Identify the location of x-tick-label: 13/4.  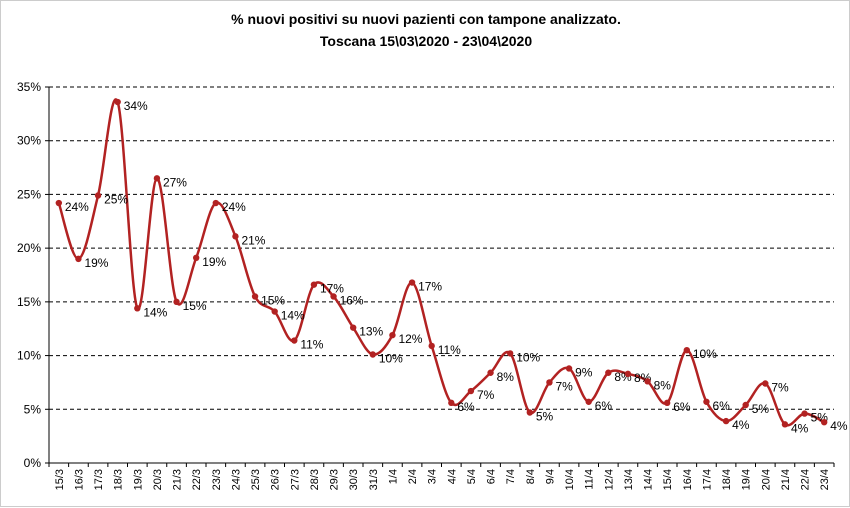
(629, 479).